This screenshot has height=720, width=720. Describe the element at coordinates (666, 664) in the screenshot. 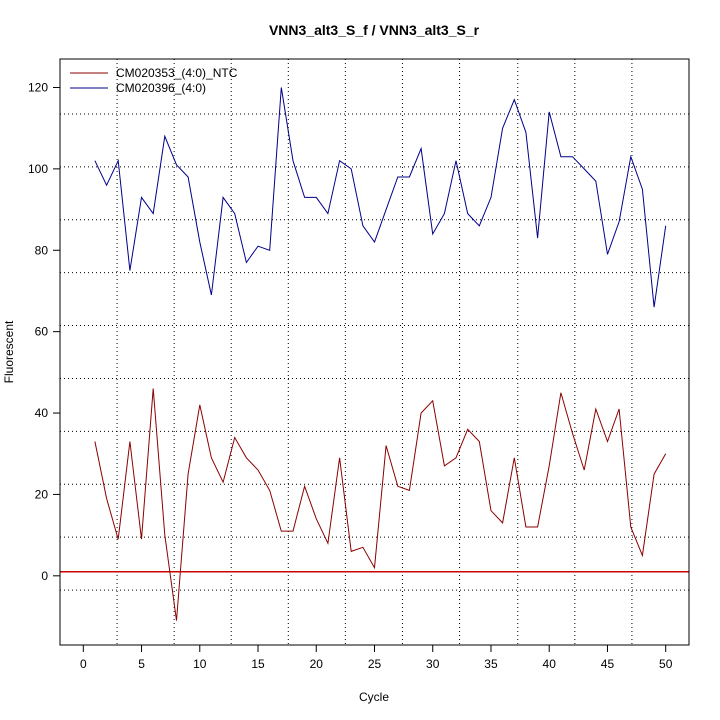

I see `x-tick-label: 50` at that location.